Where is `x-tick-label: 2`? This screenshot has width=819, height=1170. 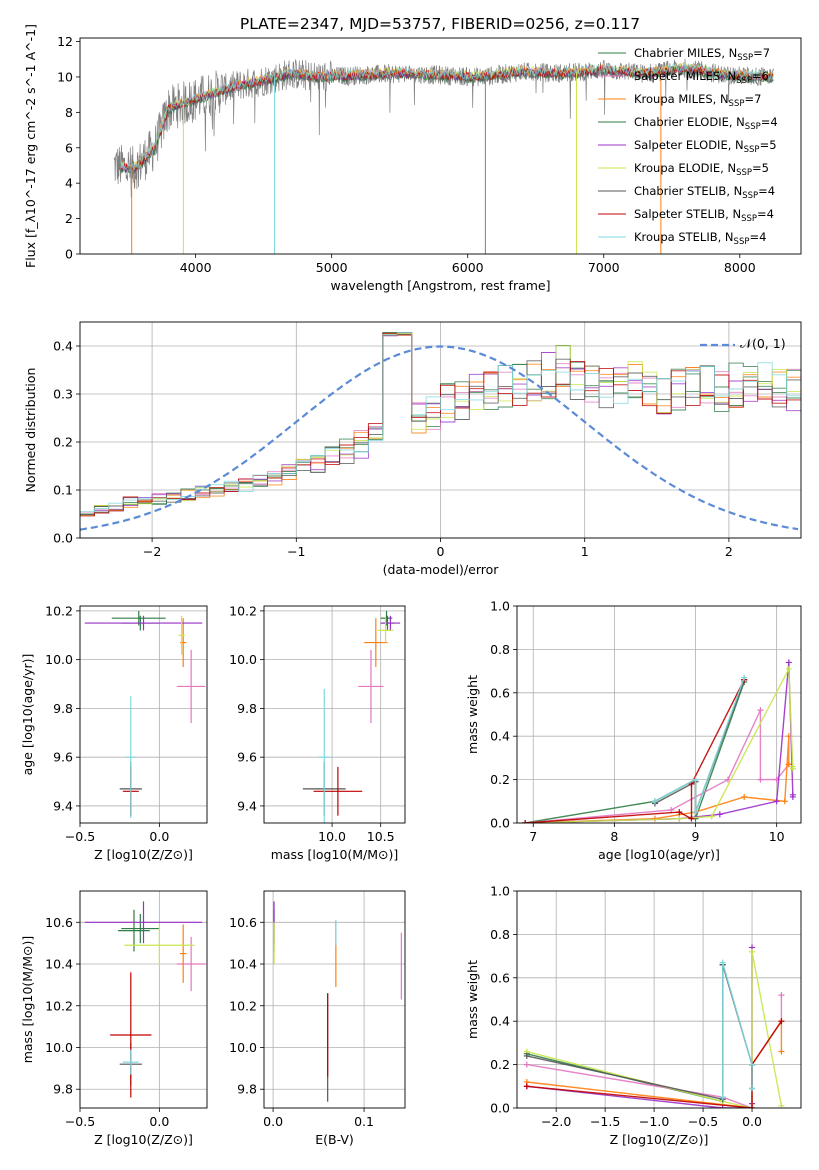 x-tick-label: 2 is located at coordinates (729, 551).